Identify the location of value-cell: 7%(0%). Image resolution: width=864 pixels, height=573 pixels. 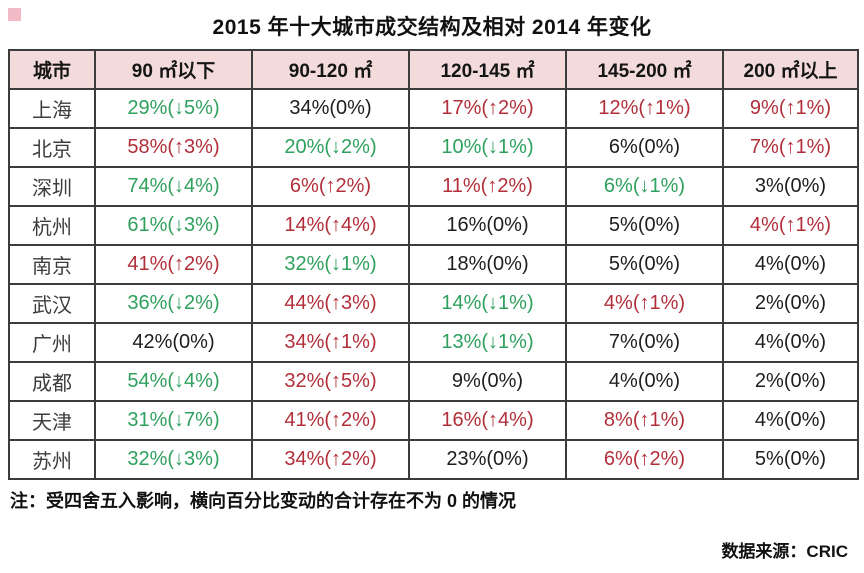
(644, 342).